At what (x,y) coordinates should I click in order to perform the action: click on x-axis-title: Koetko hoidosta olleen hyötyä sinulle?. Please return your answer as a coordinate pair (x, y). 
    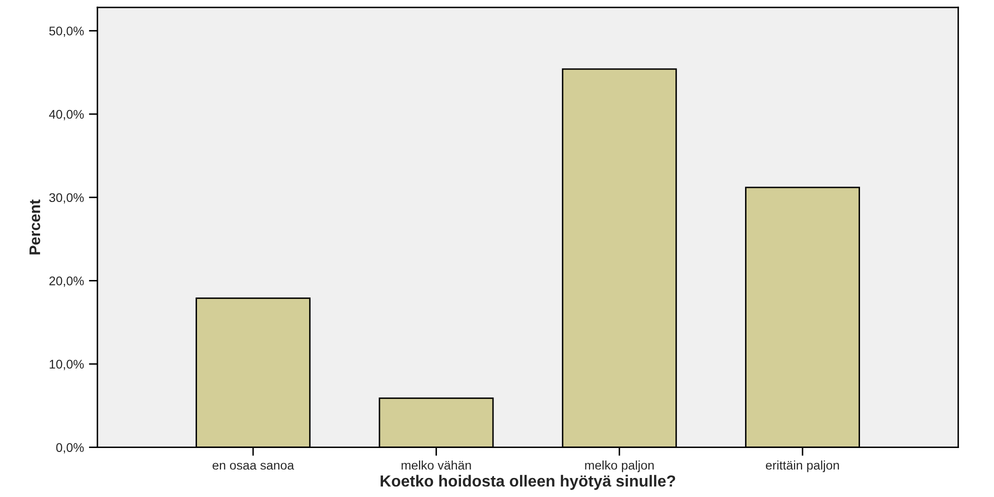
    Looking at the image, I should click on (528, 482).